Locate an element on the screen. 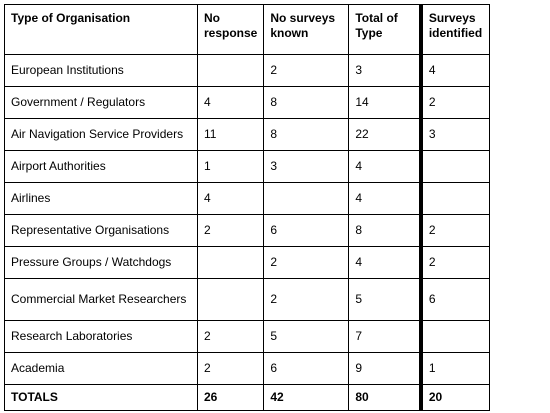 This screenshot has width=550, height=413. table-row: Government / Regulators 4 8 14 2 is located at coordinates (247, 102).